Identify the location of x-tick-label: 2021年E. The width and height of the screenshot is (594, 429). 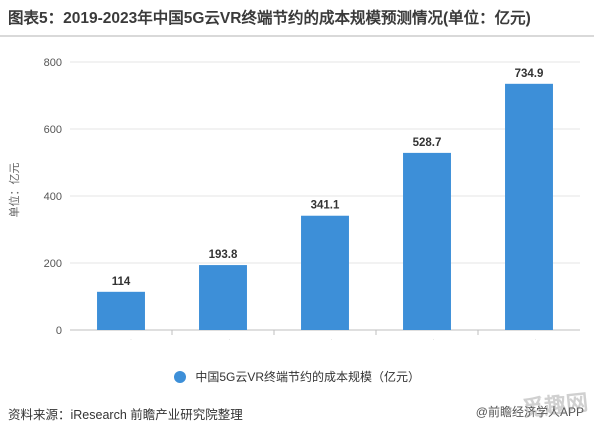
(325, 339).